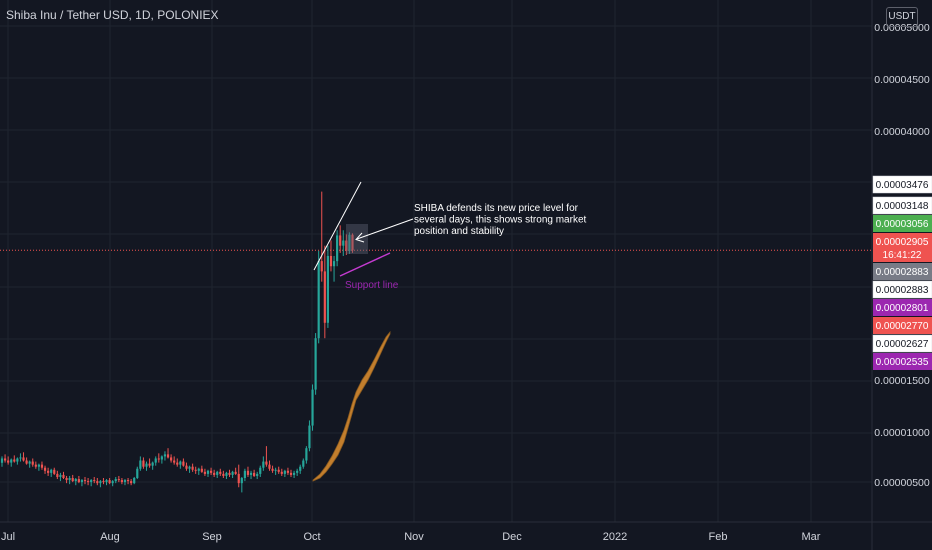 The width and height of the screenshot is (932, 550). I want to click on currency-button: USDT, so click(902, 17).